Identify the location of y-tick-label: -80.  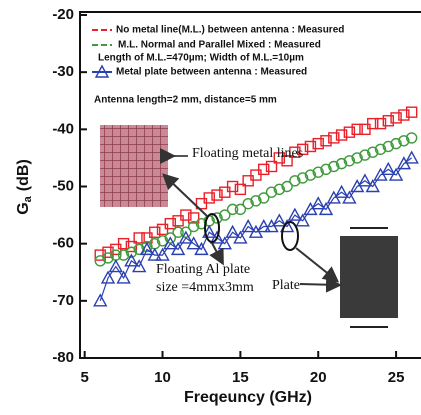
(63, 357).